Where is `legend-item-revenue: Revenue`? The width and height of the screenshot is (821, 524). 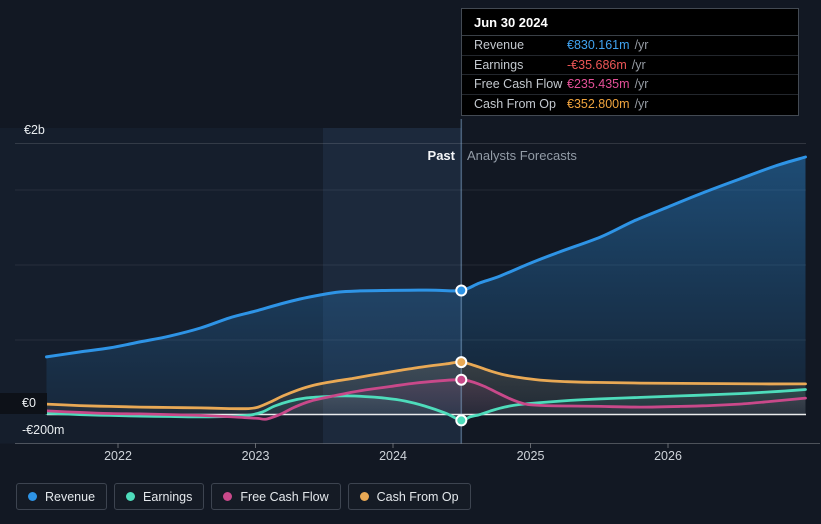
legend-item-revenue: Revenue is located at coordinates (62, 496).